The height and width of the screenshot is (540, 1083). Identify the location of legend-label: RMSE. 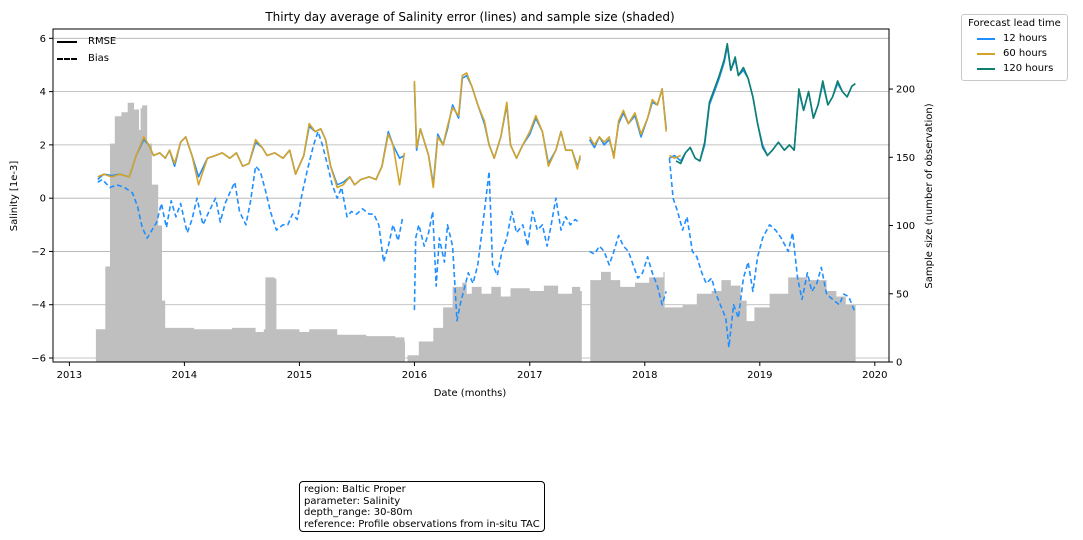
(102, 41).